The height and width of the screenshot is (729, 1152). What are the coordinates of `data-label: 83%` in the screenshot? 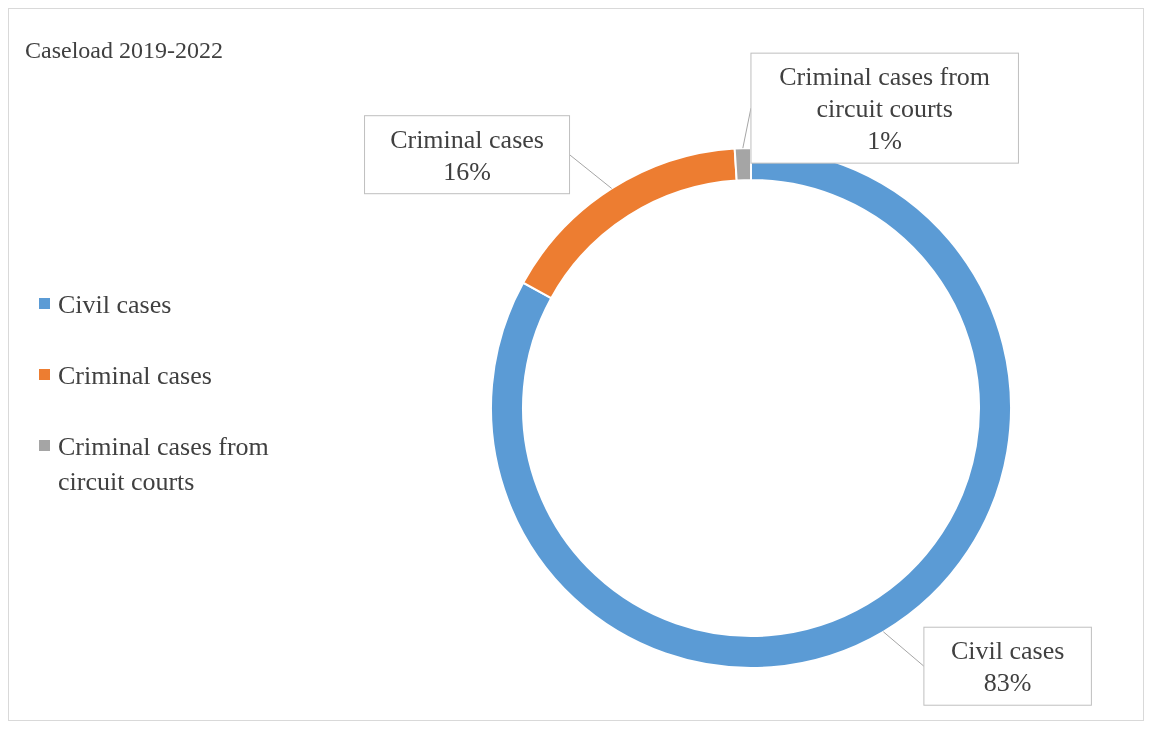 It's located at (1007, 683).